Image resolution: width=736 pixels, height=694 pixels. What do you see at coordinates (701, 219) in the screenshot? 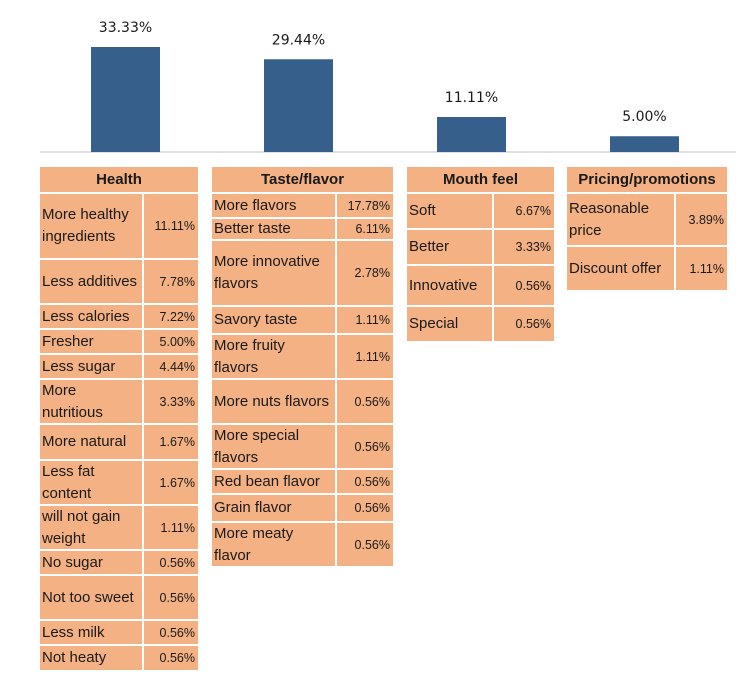
I see `row-value: 3.89%` at bounding box center [701, 219].